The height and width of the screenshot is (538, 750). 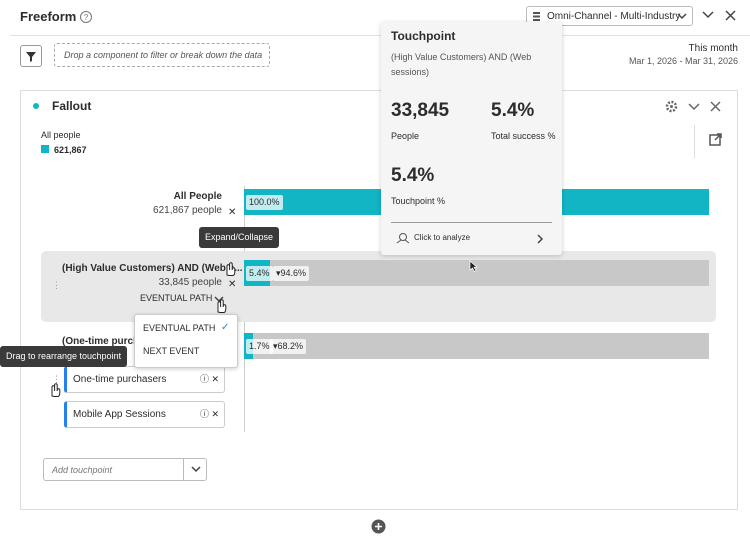 I want to click on add-panel, so click(x=378, y=526).